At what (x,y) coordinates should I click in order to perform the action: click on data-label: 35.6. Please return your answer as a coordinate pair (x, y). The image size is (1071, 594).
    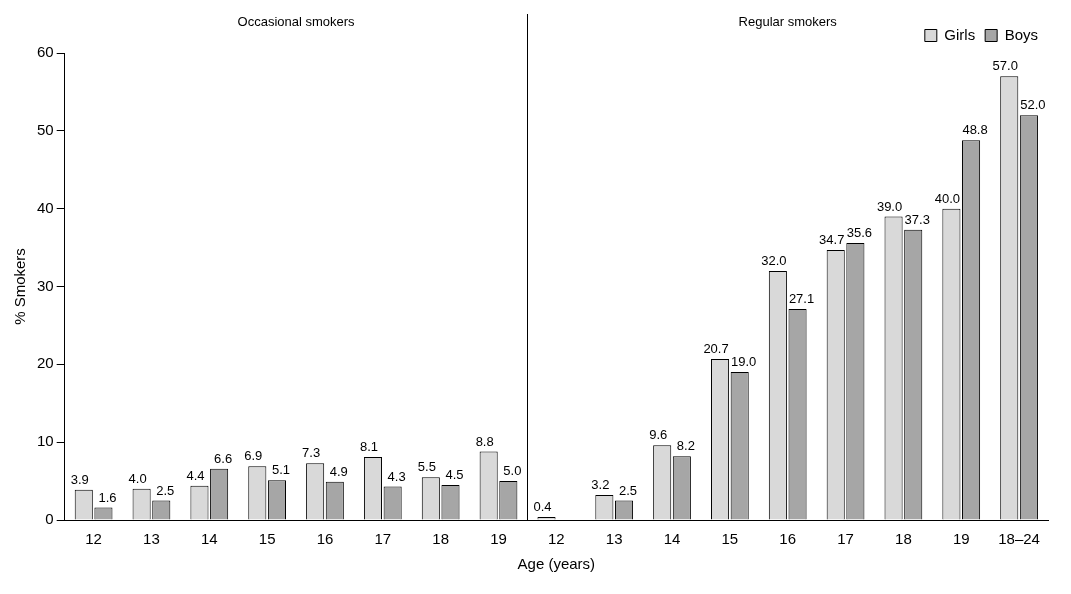
    Looking at the image, I should click on (859, 232).